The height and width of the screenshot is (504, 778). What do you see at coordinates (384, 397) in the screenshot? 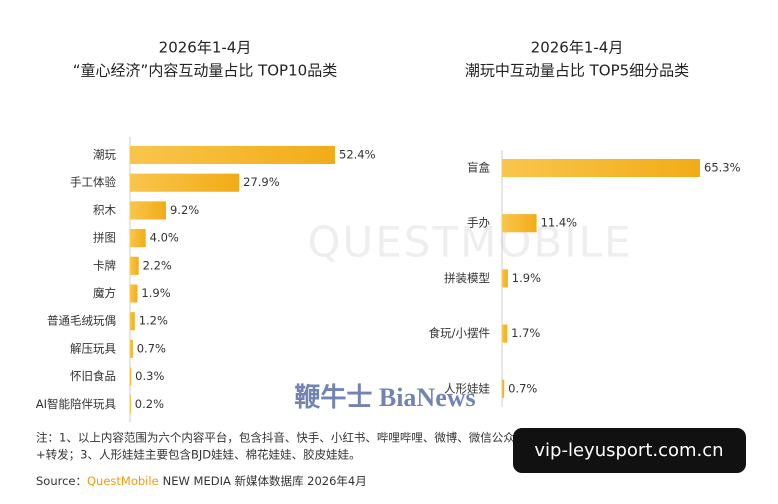
I see `stamp: 鞭牛士 BiaNews` at bounding box center [384, 397].